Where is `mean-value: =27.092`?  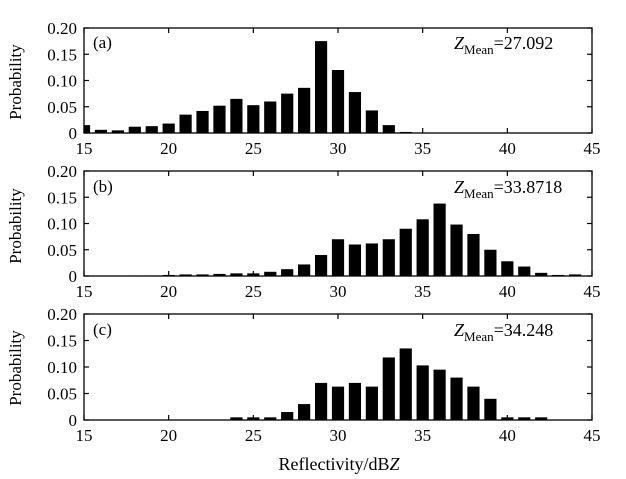 mean-value: =27.092 is located at coordinates (524, 43).